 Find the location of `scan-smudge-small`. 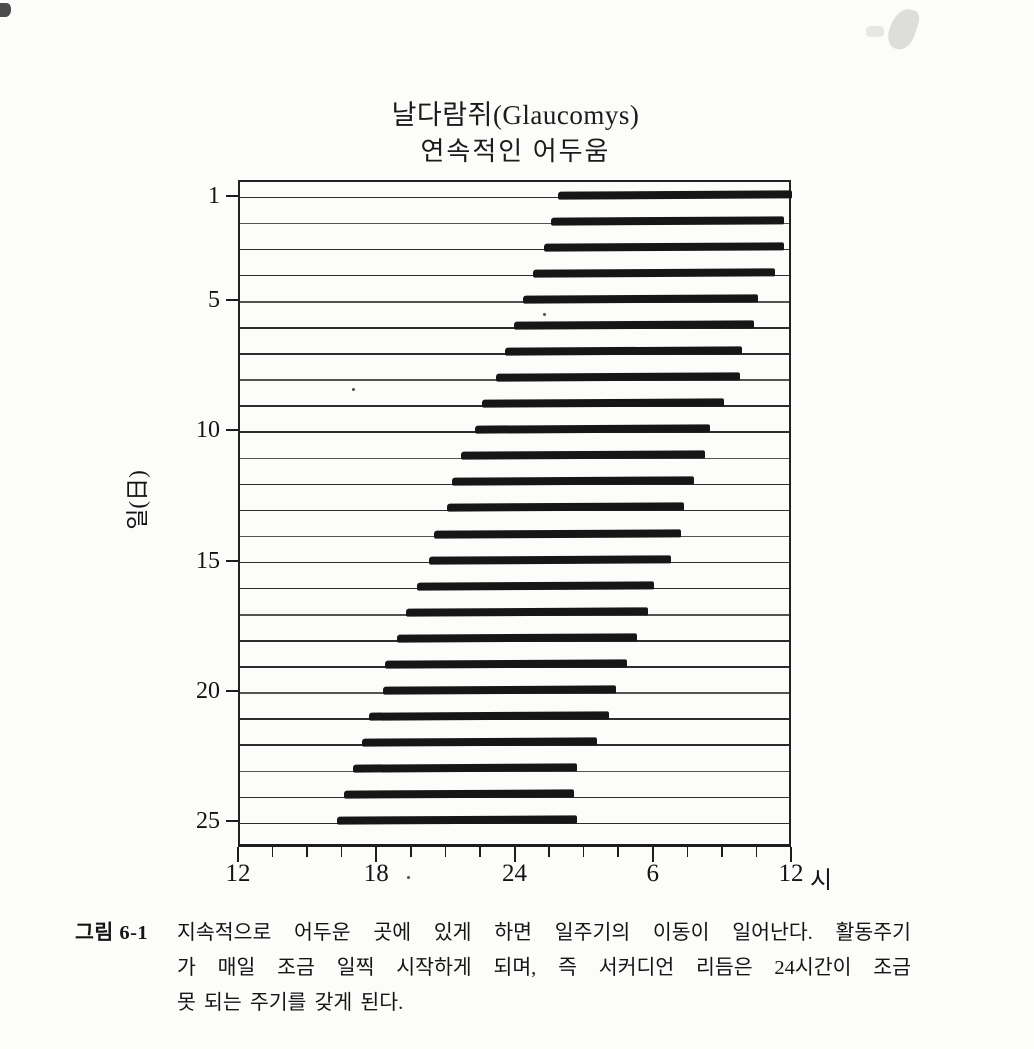

scan-smudge-small is located at coordinates (875, 31).